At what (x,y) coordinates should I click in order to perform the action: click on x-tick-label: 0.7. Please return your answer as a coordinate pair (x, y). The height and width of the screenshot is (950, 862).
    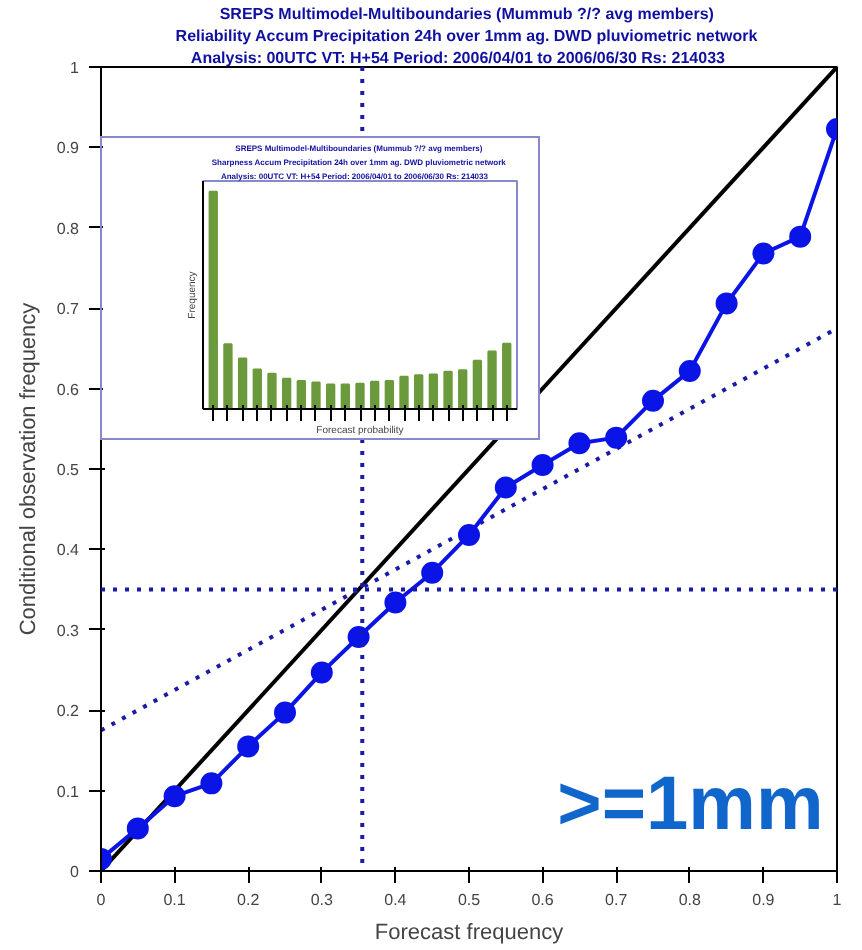
    Looking at the image, I should click on (617, 900).